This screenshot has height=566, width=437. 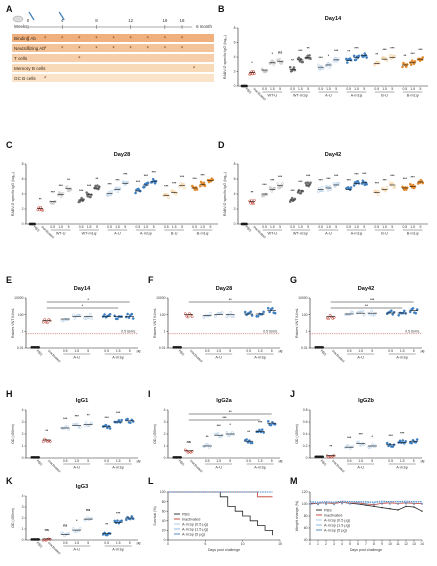 I want to click on y-axis-label: OD (450nm), so click(x=297, y=434).